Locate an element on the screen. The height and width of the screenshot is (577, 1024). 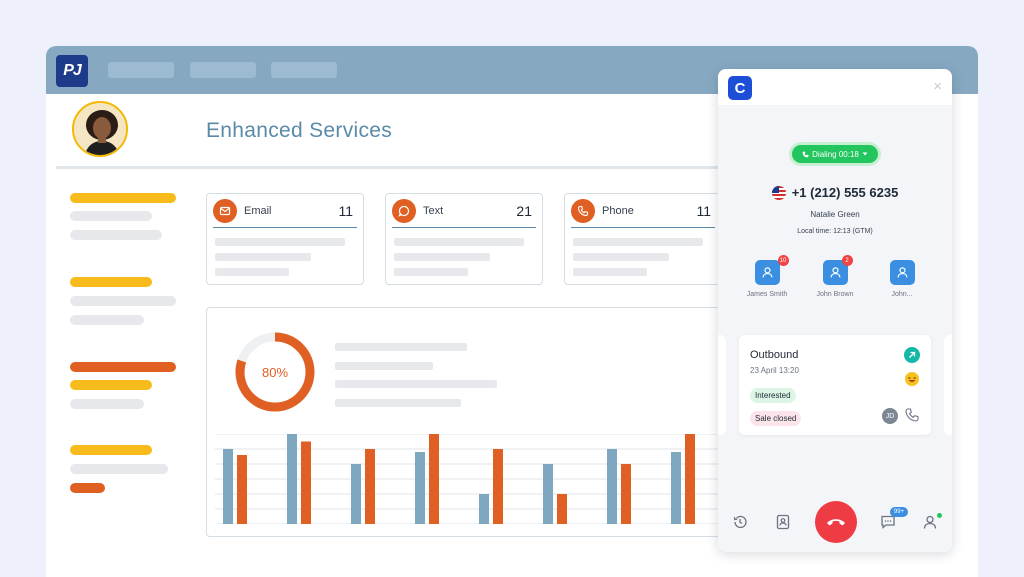
contact-label: James Smith is located at coordinates (767, 294).